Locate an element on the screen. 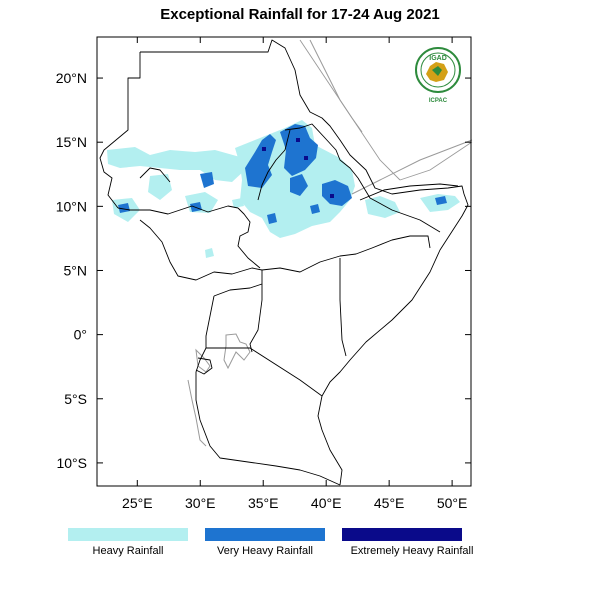 This screenshot has width=600, height=600. logo-top-text: IGAD is located at coordinates (438, 58).